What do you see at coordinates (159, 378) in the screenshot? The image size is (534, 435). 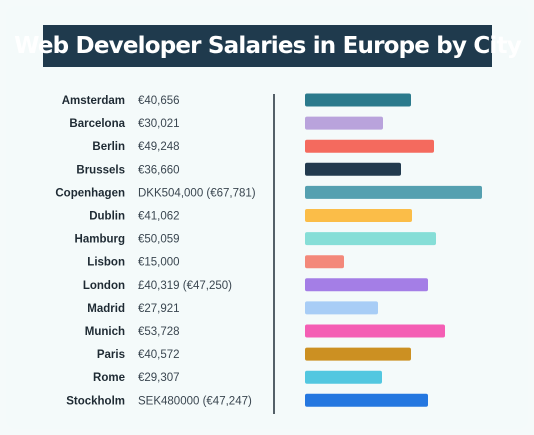 I see `salary-label: €29,307` at bounding box center [159, 378].